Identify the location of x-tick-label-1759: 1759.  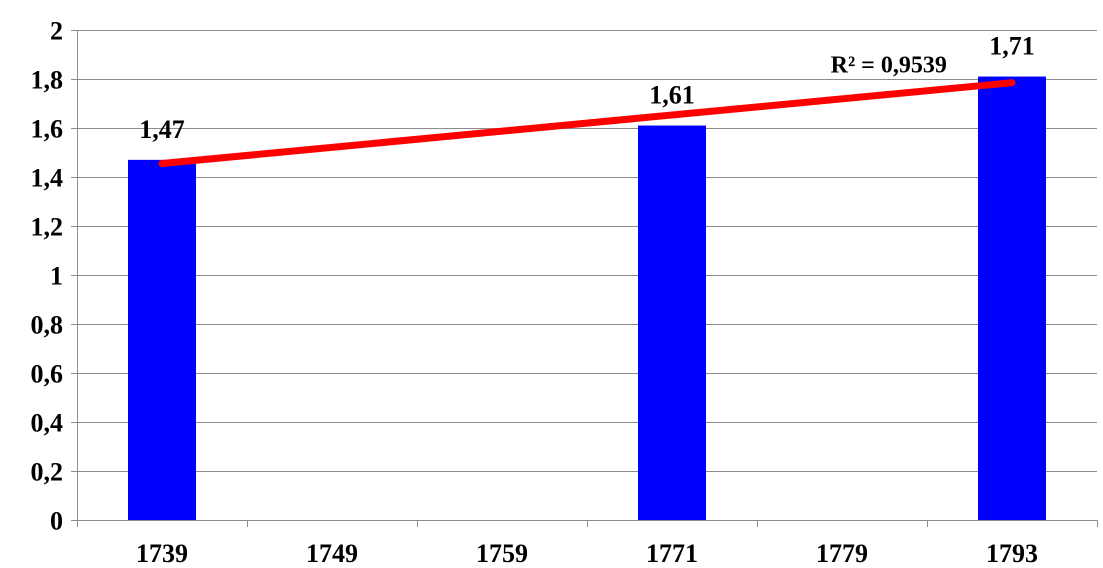
(502, 553).